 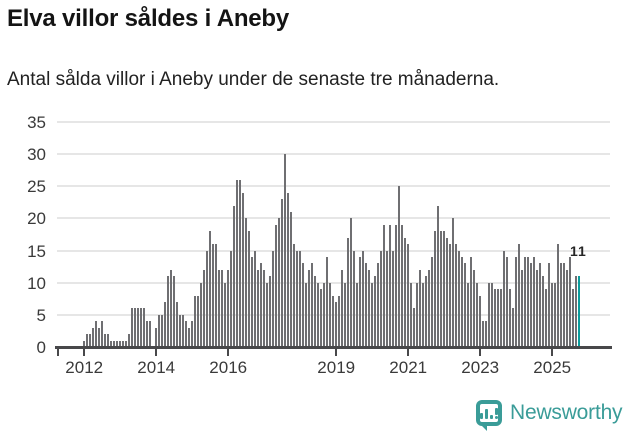 I want to click on exclamation-icon, so click(x=496, y=413).